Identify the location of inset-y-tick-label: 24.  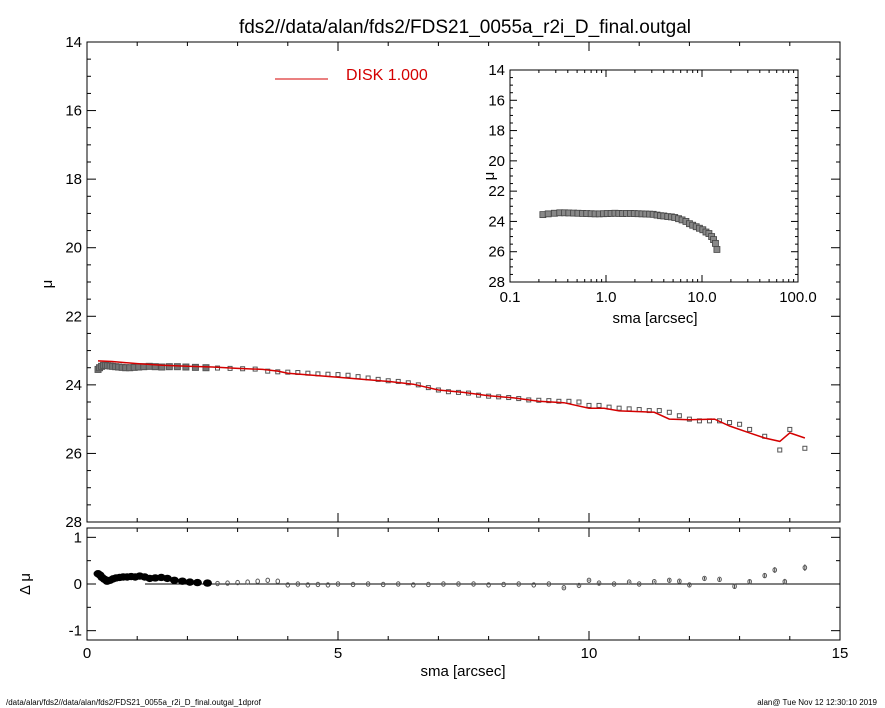
(496, 221).